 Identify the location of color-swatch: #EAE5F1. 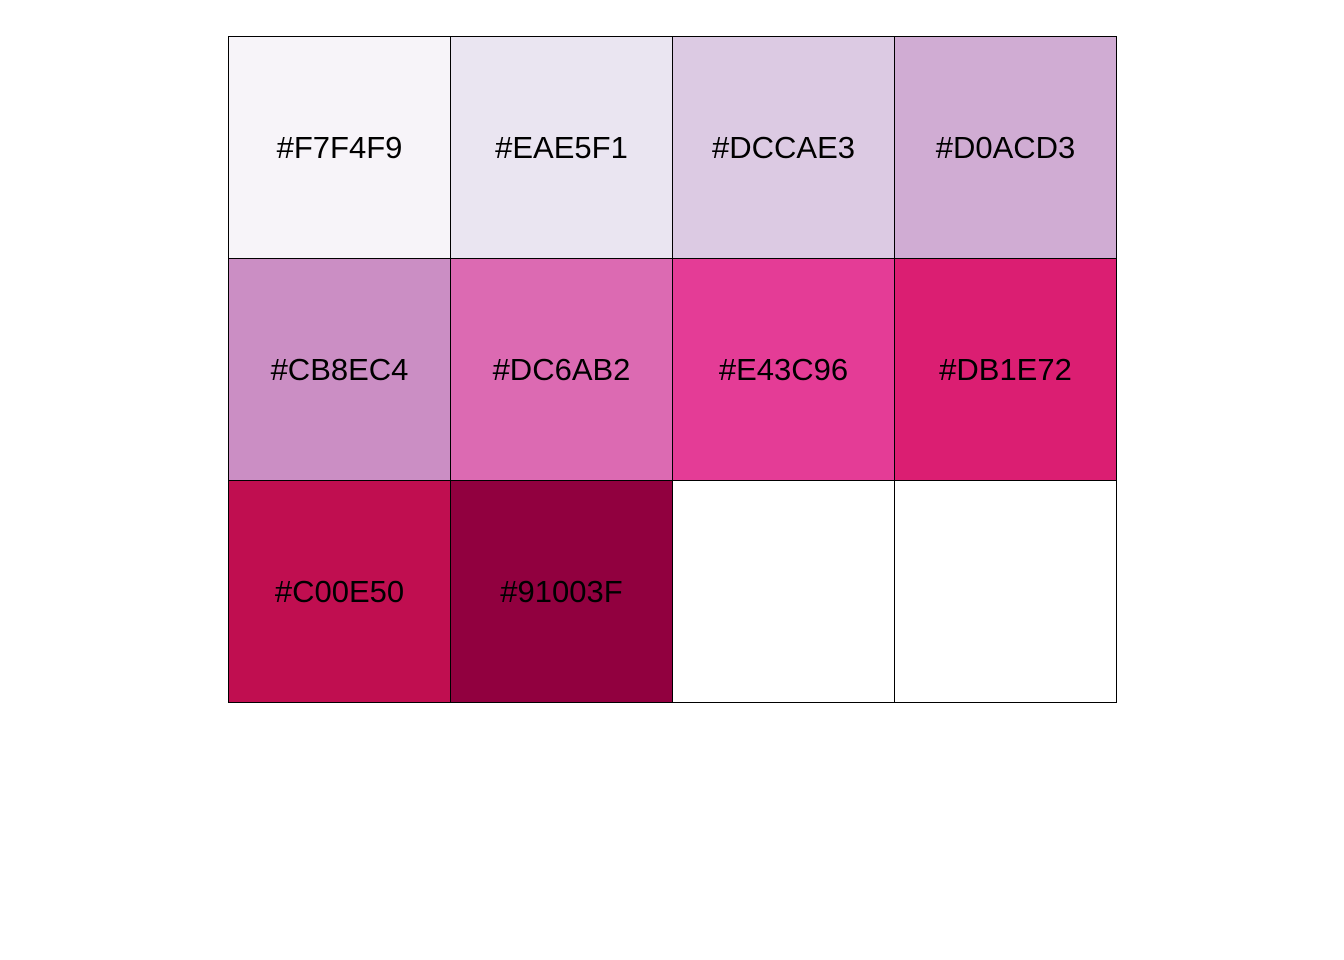
(561, 147).